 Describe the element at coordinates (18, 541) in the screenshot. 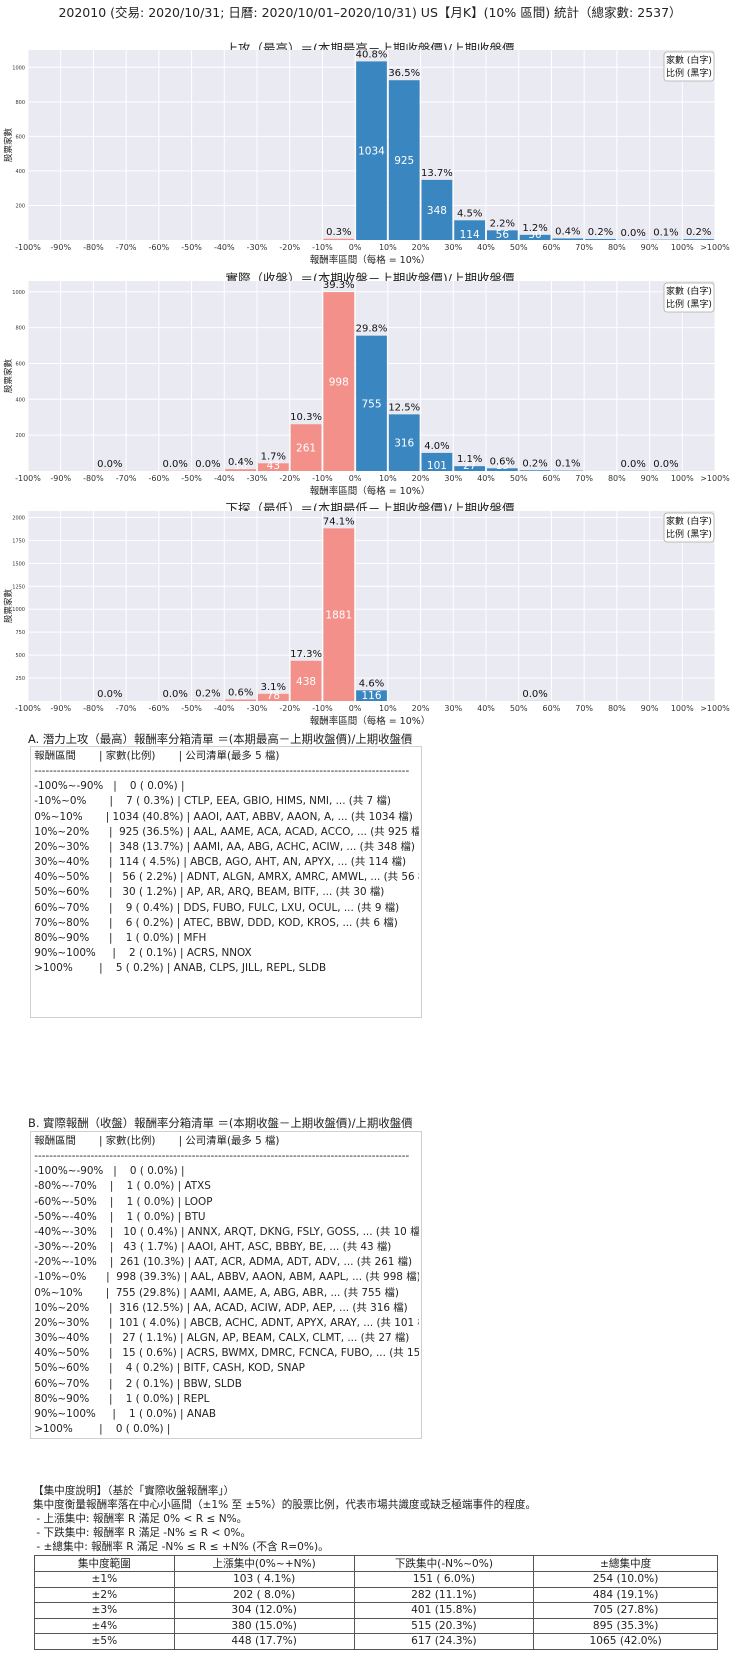

I see `y-tick-label: 1750` at that location.